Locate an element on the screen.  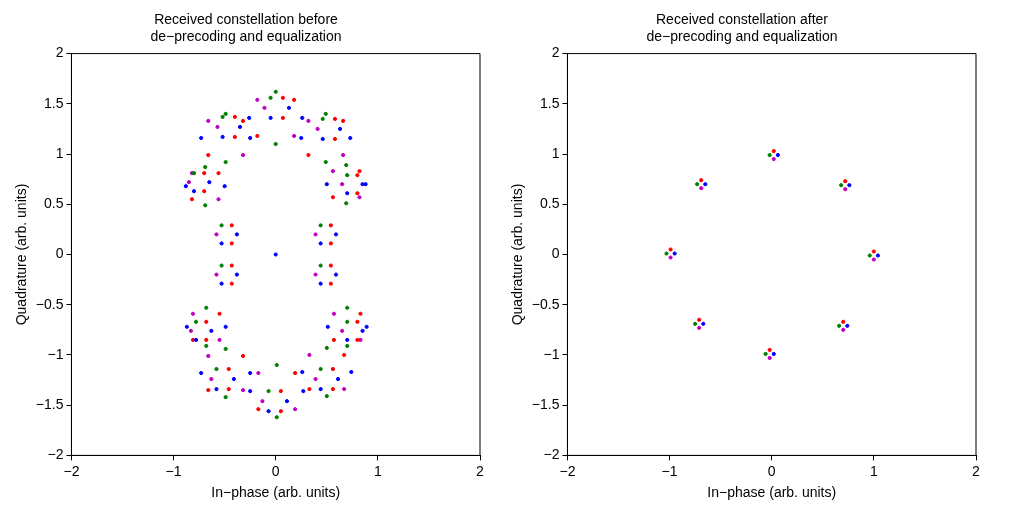
chart-title: Received constellation before de−precoding and equalization is located at coordinates (246, 28).